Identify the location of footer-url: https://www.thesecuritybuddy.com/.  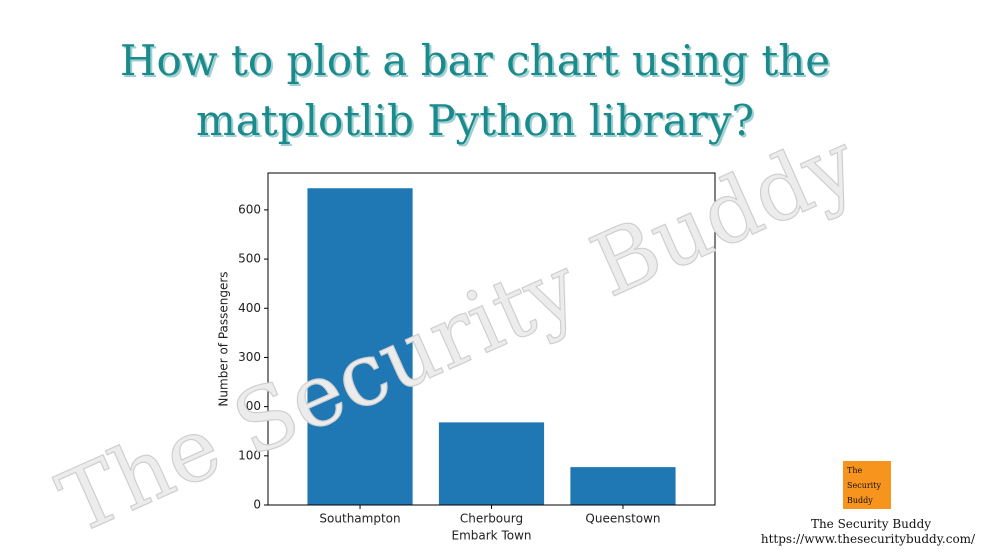
(868, 539).